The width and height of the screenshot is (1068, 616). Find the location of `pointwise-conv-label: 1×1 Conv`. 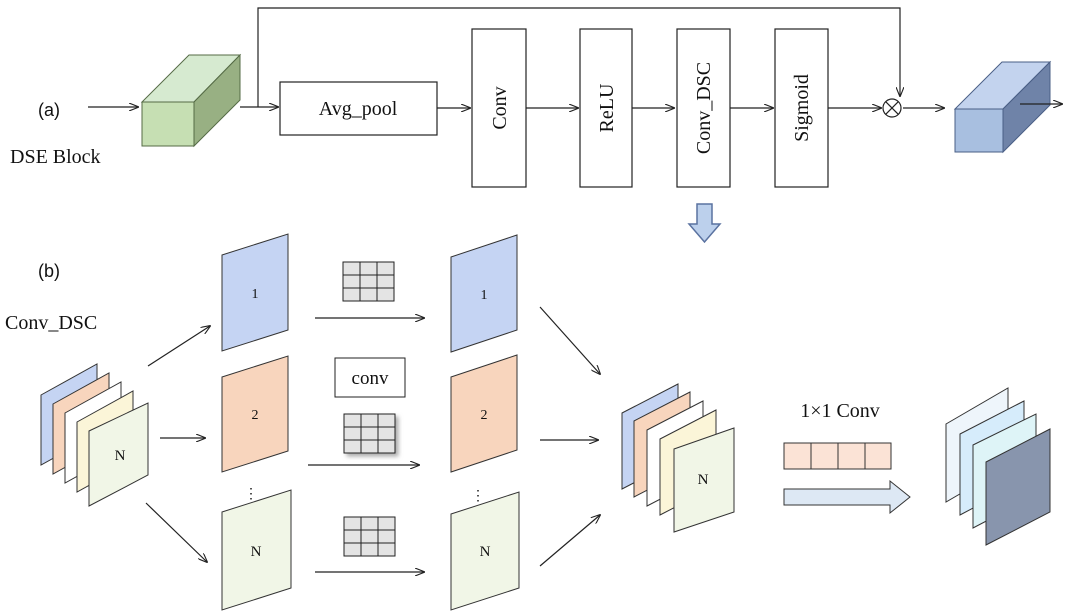

pointwise-conv-label: 1×1 Conv is located at coordinates (840, 411).